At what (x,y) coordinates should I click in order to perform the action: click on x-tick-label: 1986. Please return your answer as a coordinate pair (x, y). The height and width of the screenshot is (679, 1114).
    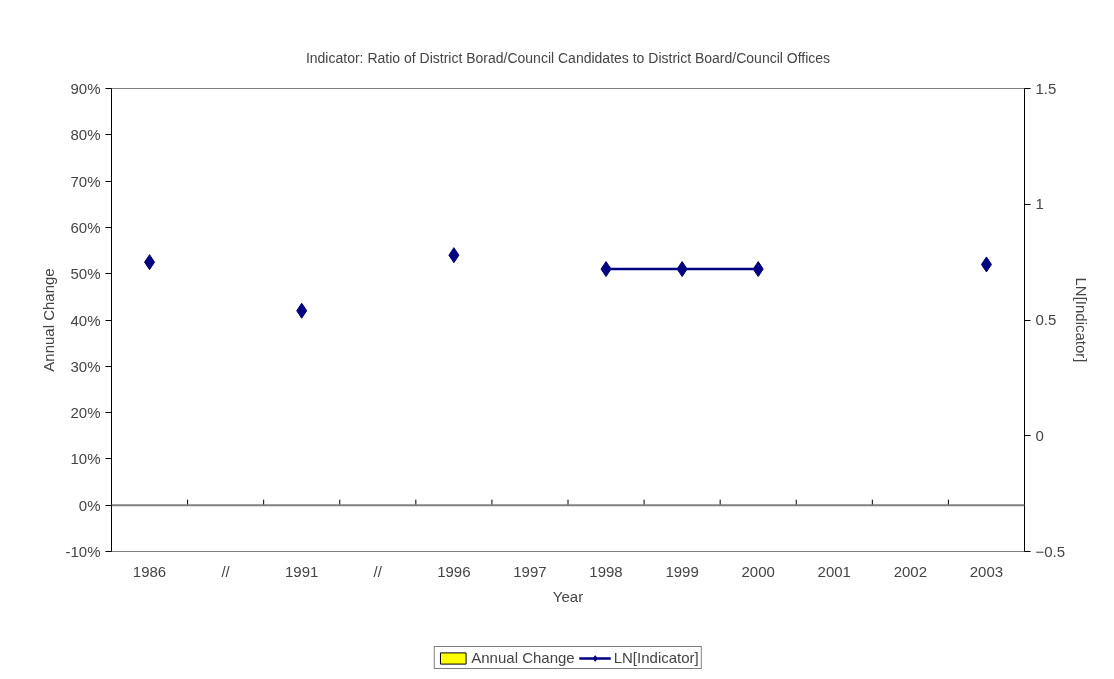
    Looking at the image, I should click on (149, 571).